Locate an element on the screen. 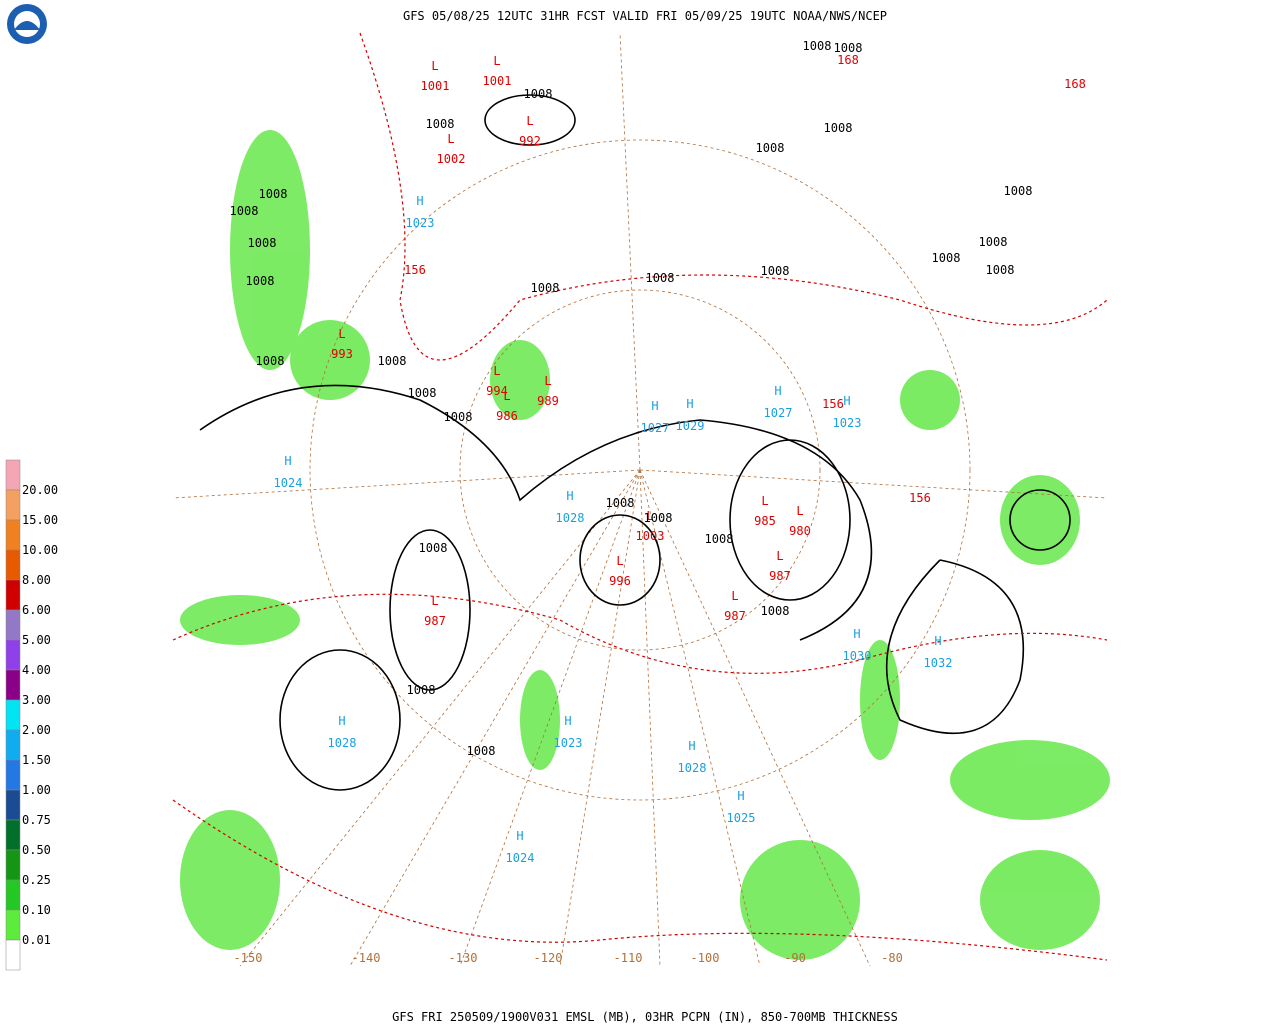  low-pressure: 996 is located at coordinates (620, 581).